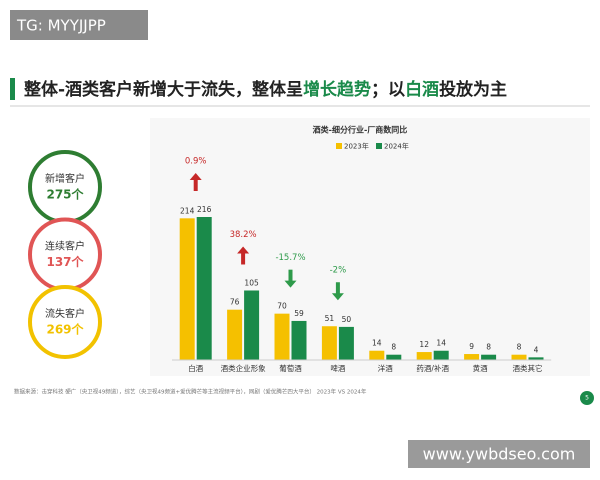 The height and width of the screenshot is (480, 600). I want to click on value-label: 50, so click(347, 319).